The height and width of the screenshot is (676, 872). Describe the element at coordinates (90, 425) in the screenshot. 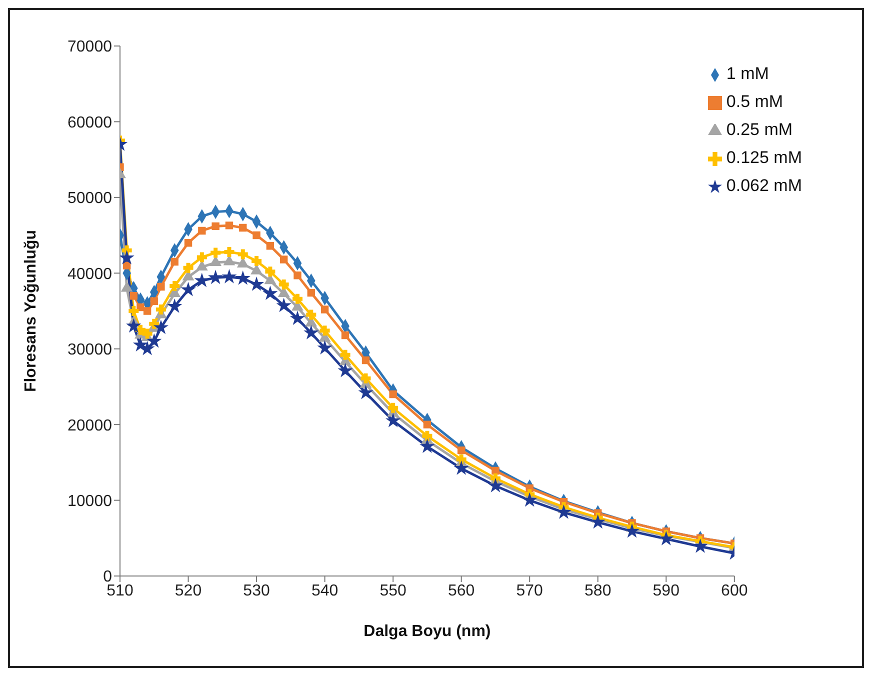

I see `y-tick-label: 20000` at that location.